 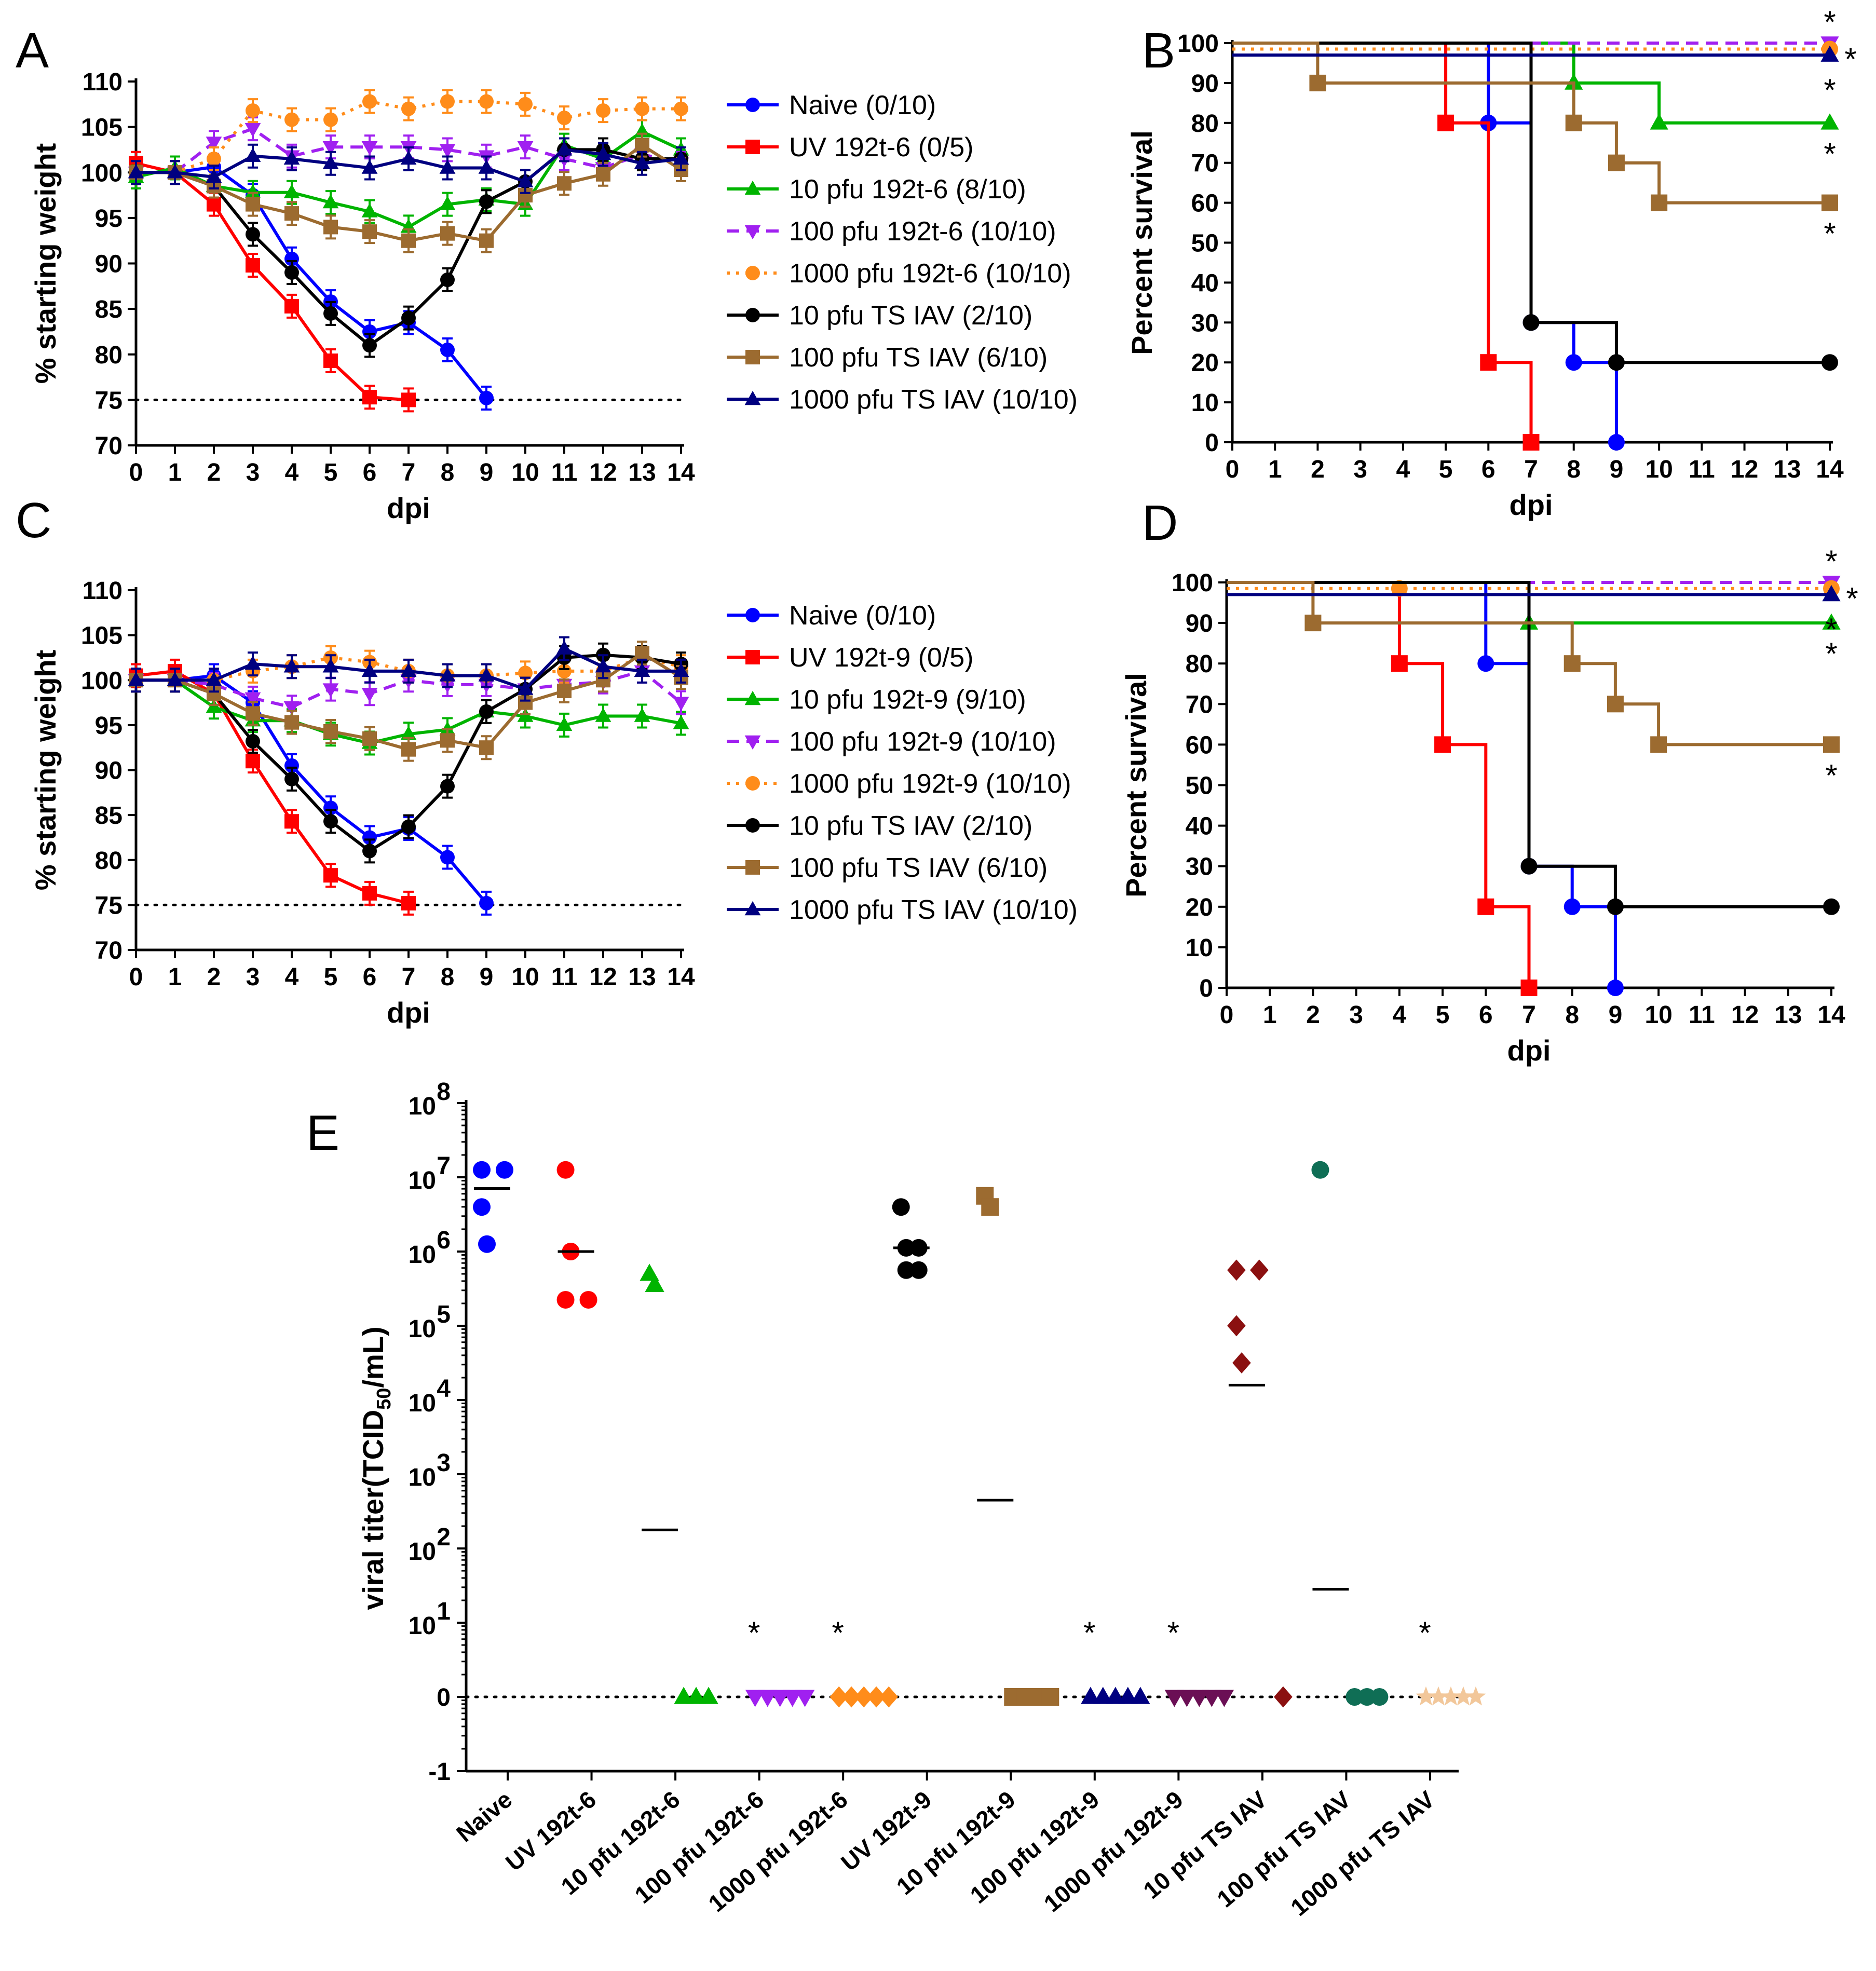 What do you see at coordinates (373, 1357) in the screenshot?
I see `y-axis-title-rest: /mL)` at bounding box center [373, 1357].